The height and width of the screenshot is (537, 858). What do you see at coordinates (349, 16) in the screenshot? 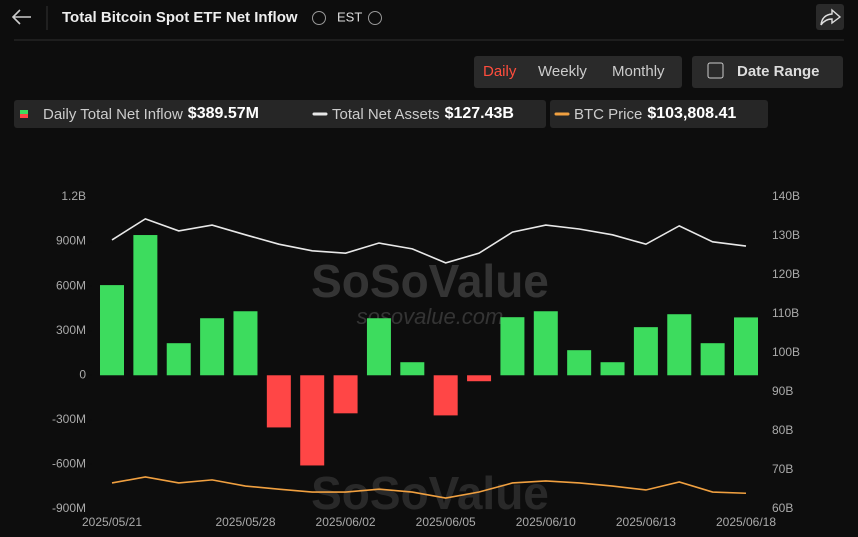
I see `timezone: EST` at bounding box center [349, 16].